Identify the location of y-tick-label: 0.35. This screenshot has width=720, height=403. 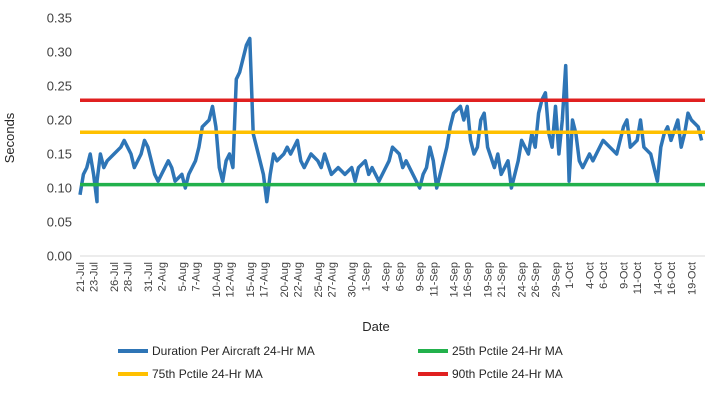
(59, 18).